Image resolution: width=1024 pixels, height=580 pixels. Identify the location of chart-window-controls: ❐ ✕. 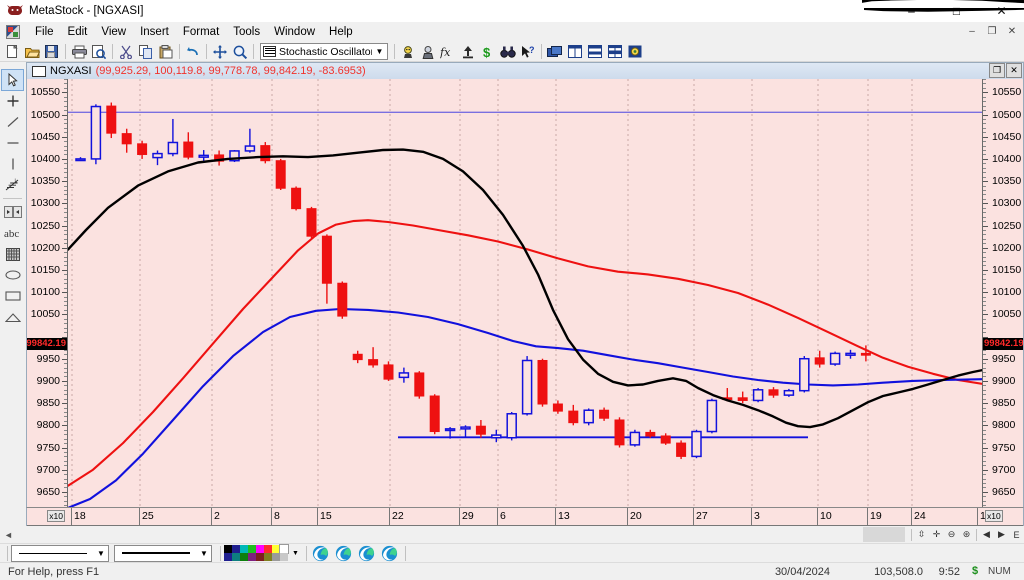
(1005, 70).